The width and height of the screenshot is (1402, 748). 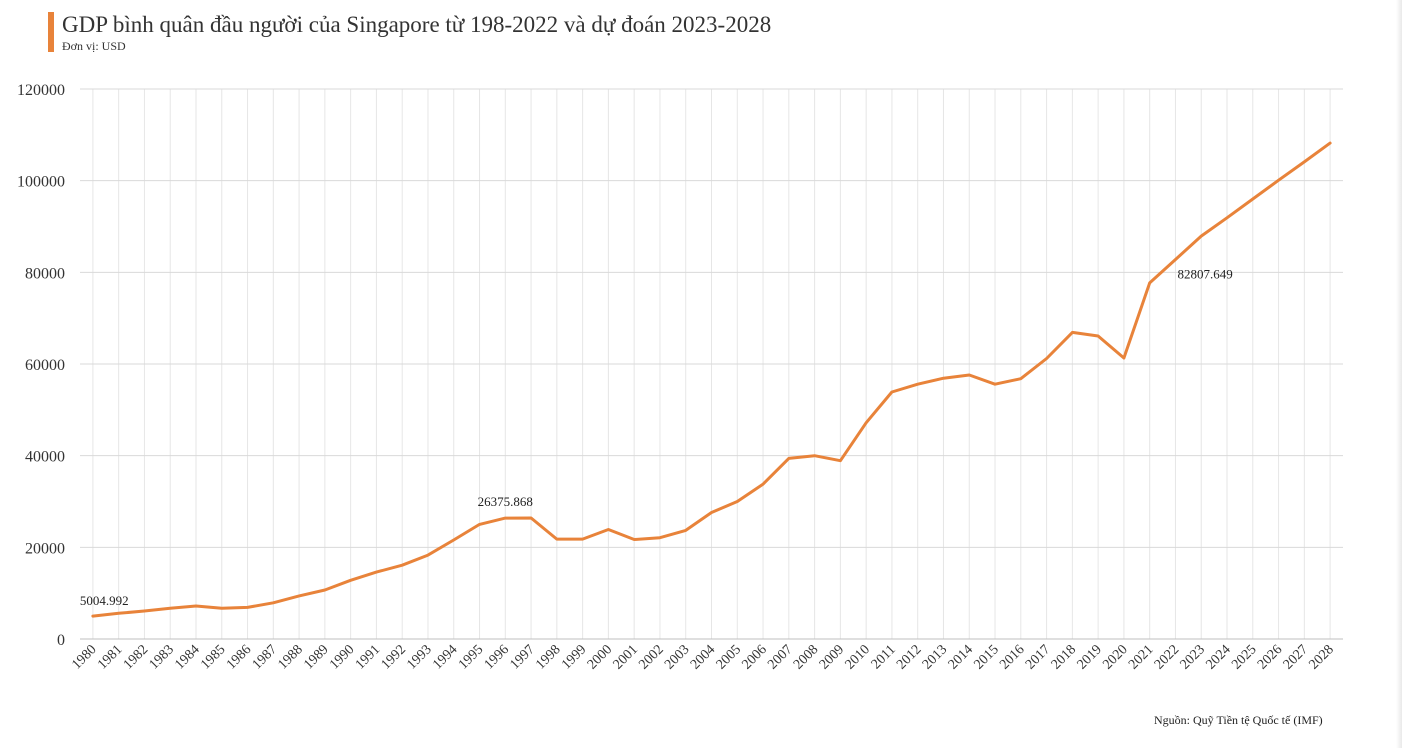 What do you see at coordinates (986, 657) in the screenshot?
I see `x-tick-label: 2015` at bounding box center [986, 657].